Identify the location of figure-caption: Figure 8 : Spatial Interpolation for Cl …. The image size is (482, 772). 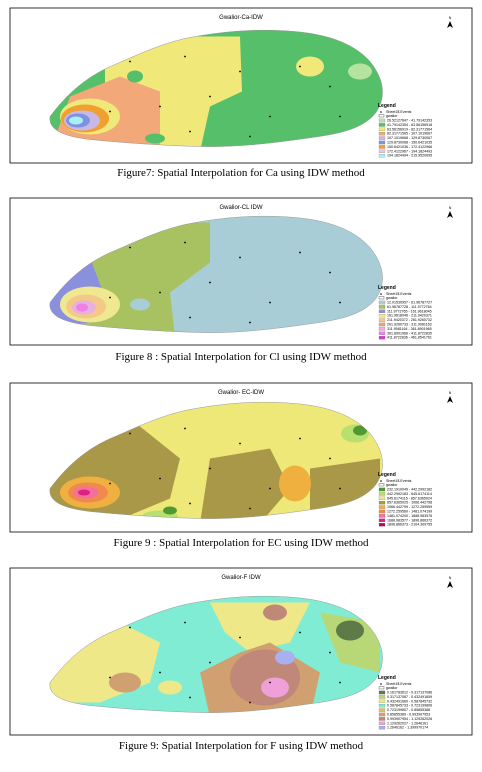
(241, 357).